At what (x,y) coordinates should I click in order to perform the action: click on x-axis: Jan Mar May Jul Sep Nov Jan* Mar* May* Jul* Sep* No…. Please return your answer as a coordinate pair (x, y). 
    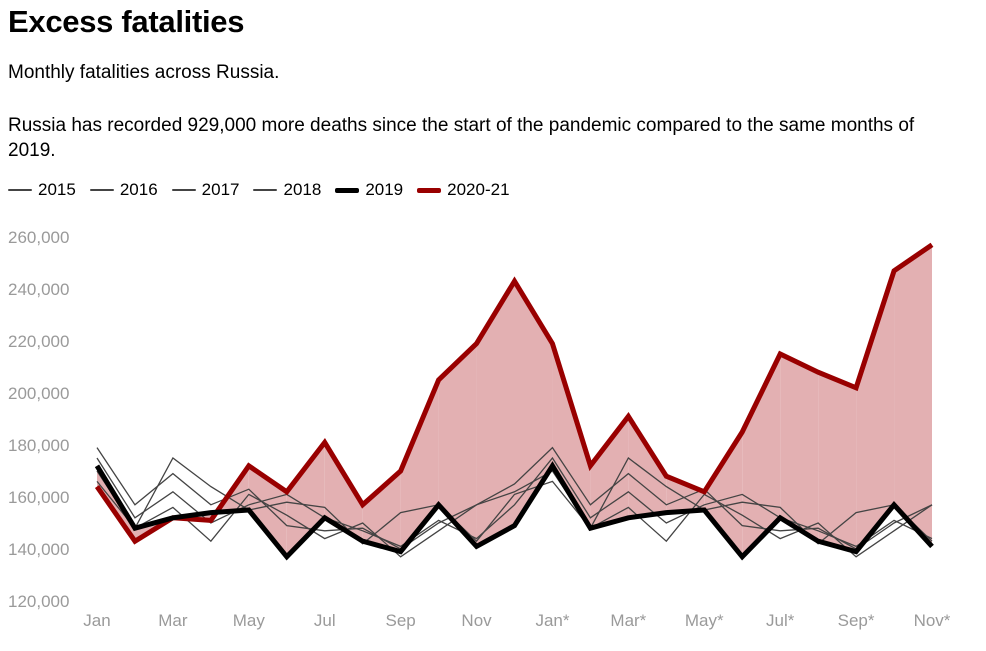
    Looking at the image, I should click on (517, 620).